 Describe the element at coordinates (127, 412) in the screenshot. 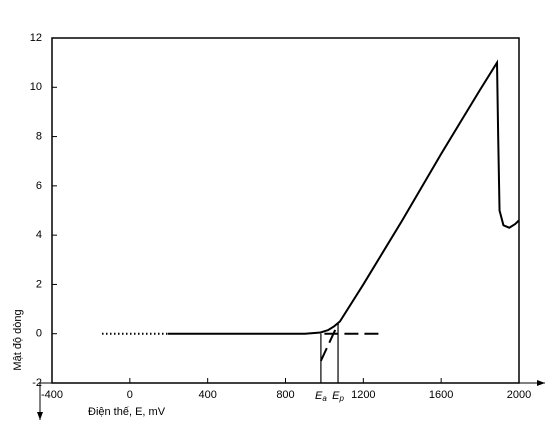

I see `x-axis-title: Điện thế, E, mV` at that location.